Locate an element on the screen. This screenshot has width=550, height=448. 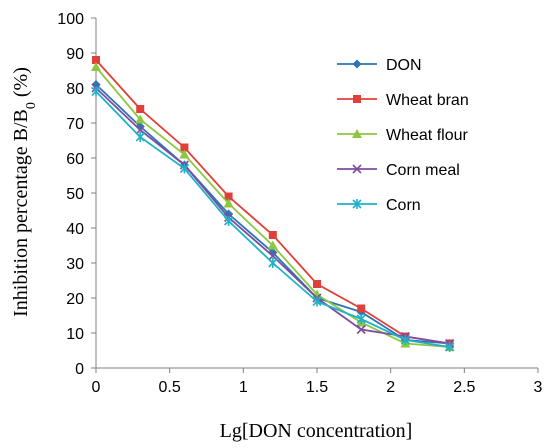
legend-item-don: DON is located at coordinates (379, 65).